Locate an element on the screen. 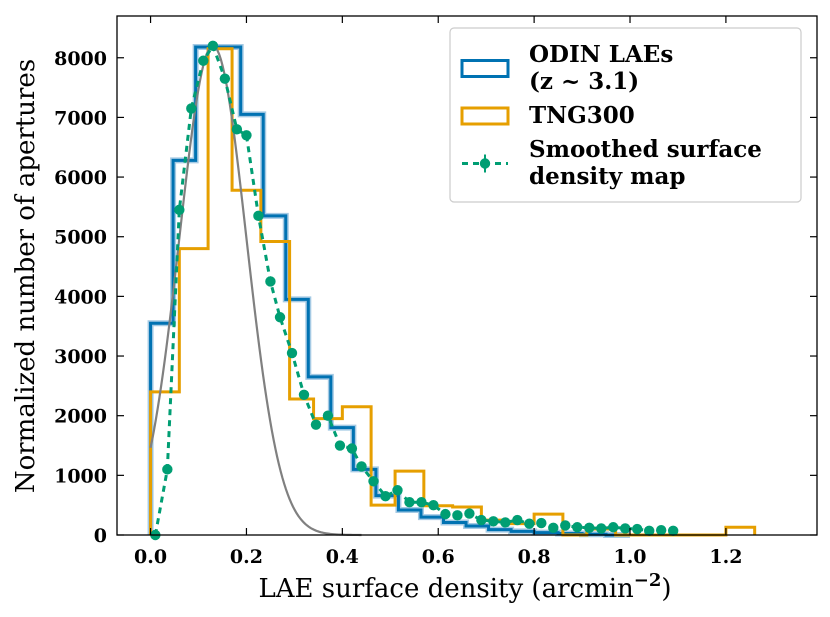 The image size is (830, 617). legend-swatch-marker is located at coordinates (485, 163).